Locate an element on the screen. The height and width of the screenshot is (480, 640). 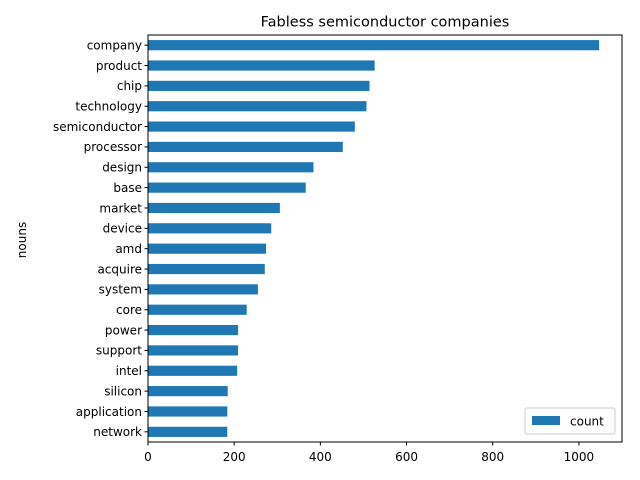
y-tick-label: intel is located at coordinates (129, 371).